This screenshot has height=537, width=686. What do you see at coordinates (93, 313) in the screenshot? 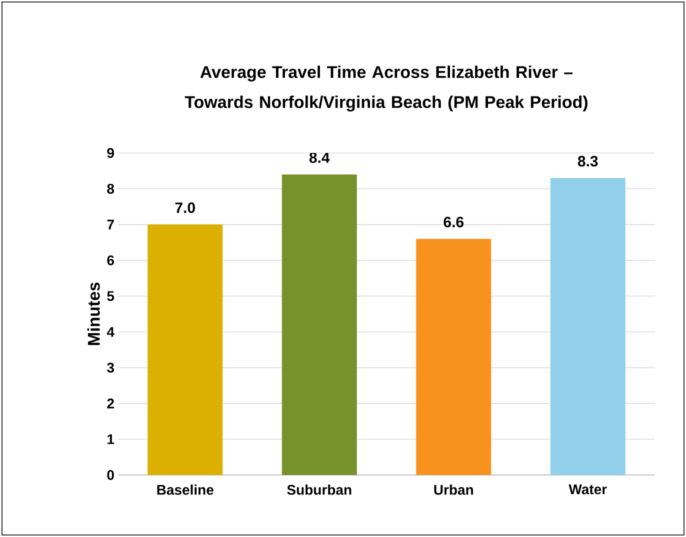
I see `y-axis-title: Minutes` at bounding box center [93, 313].